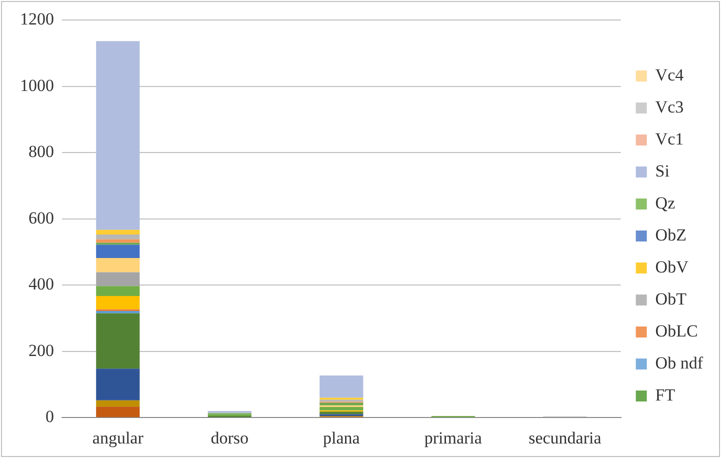 The height and width of the screenshot is (458, 721). Describe the element at coordinates (672, 266) in the screenshot. I see `legend-label: ObV` at that location.